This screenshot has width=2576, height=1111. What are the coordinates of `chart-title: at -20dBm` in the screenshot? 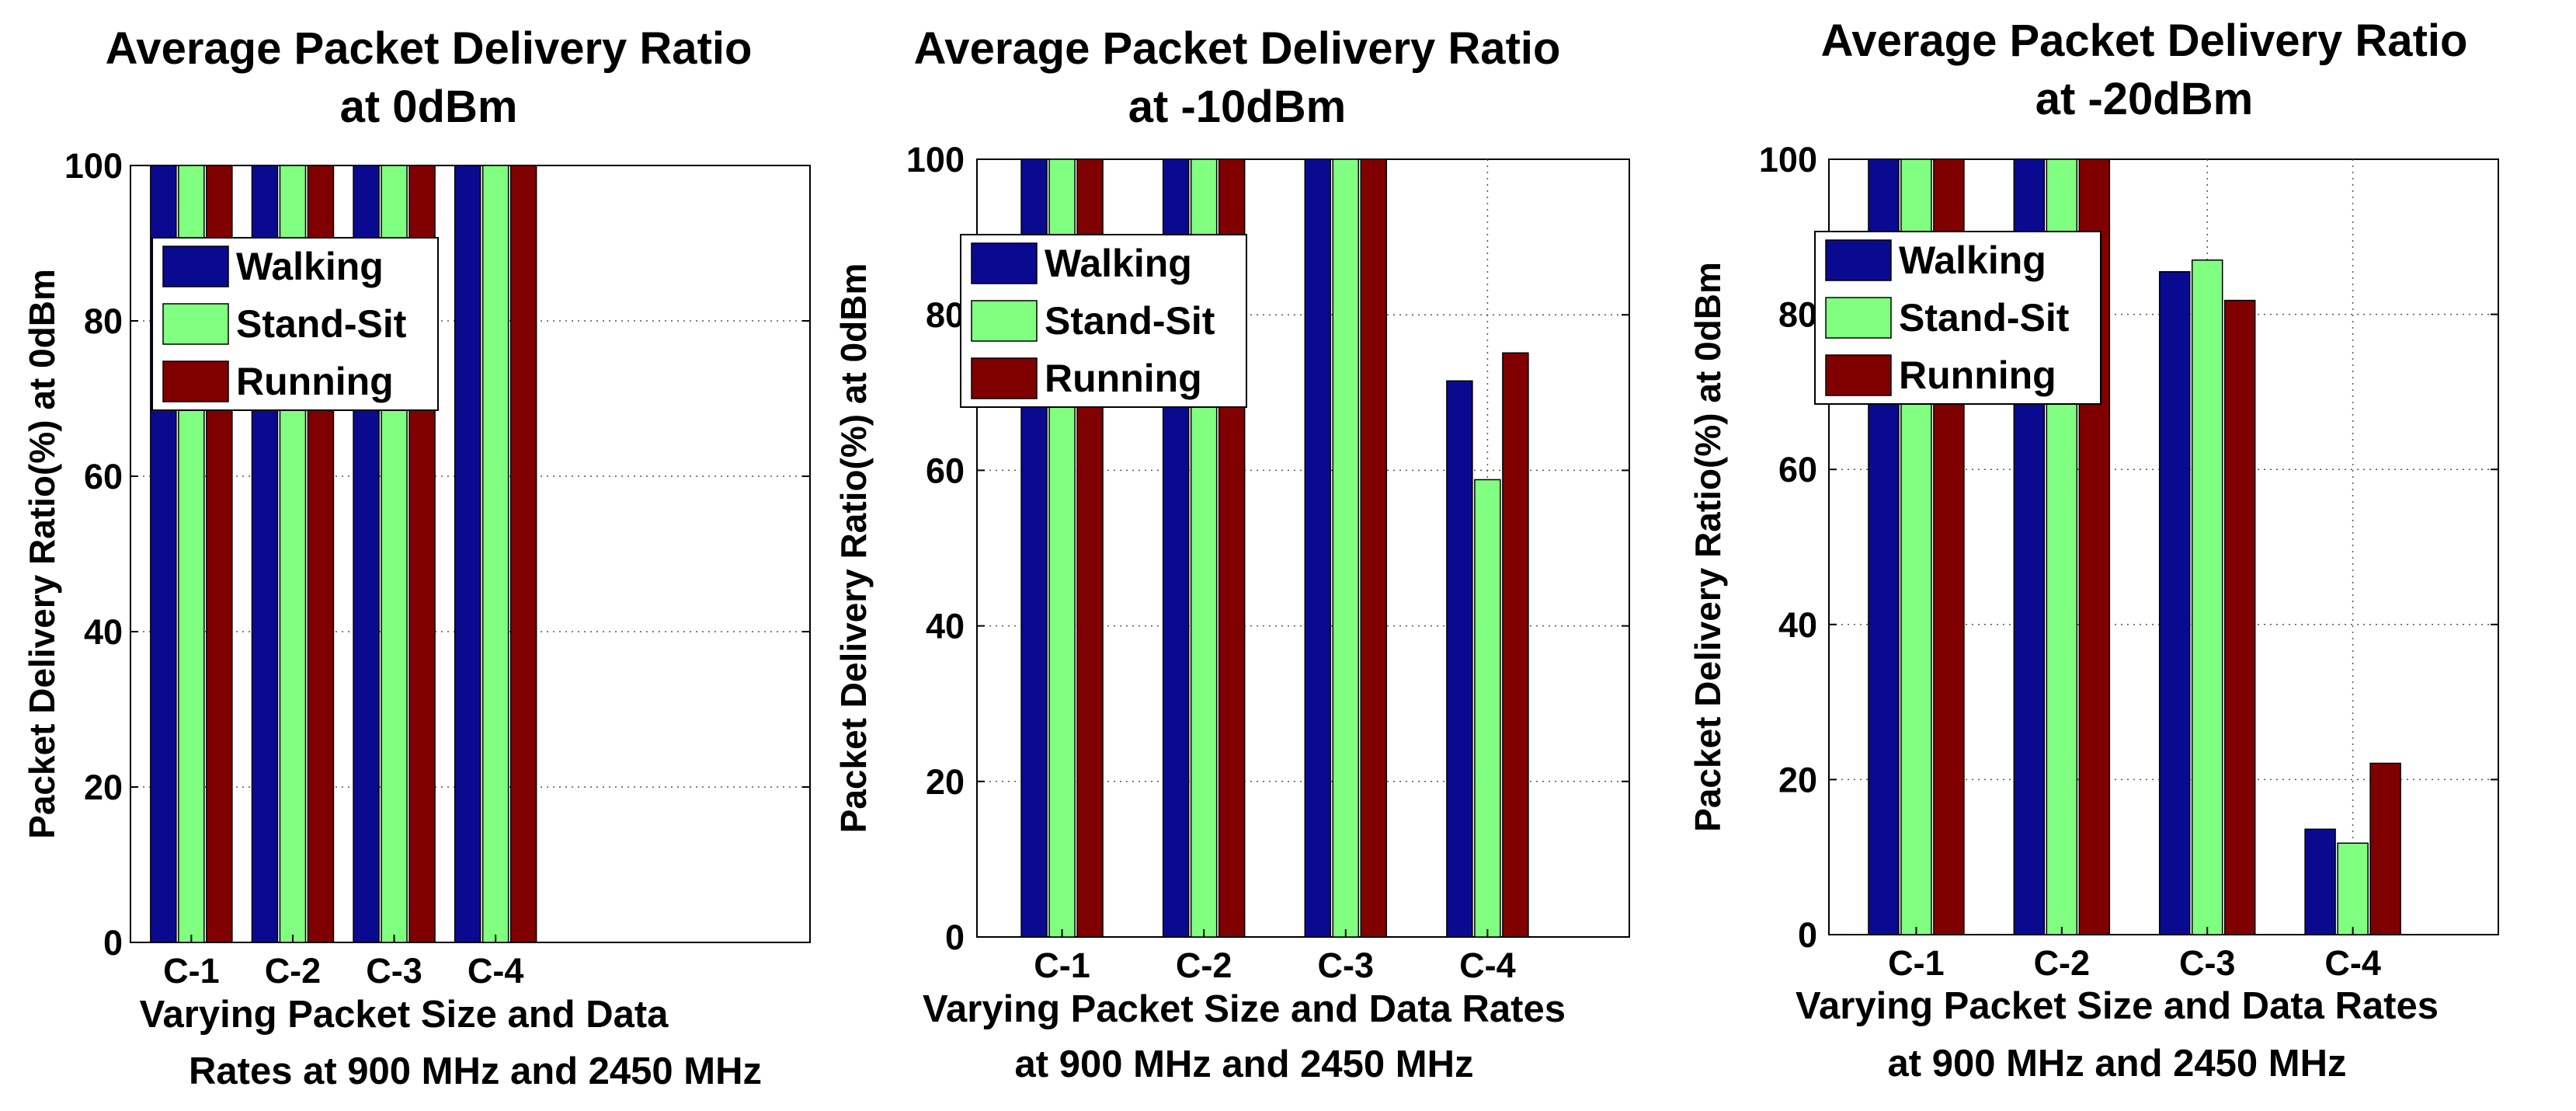 It's located at (2144, 99).